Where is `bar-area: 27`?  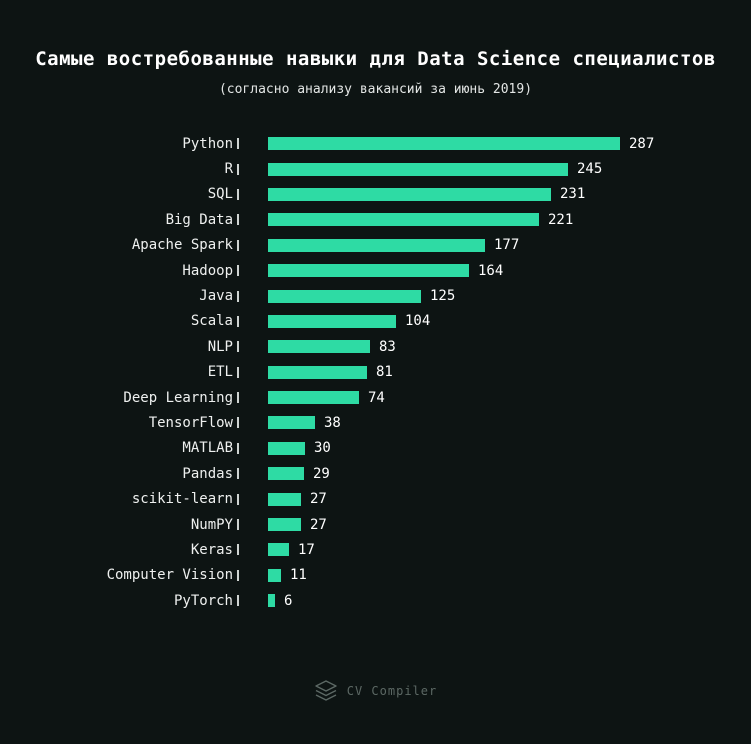 bar-area: 27 is located at coordinates (509, 499).